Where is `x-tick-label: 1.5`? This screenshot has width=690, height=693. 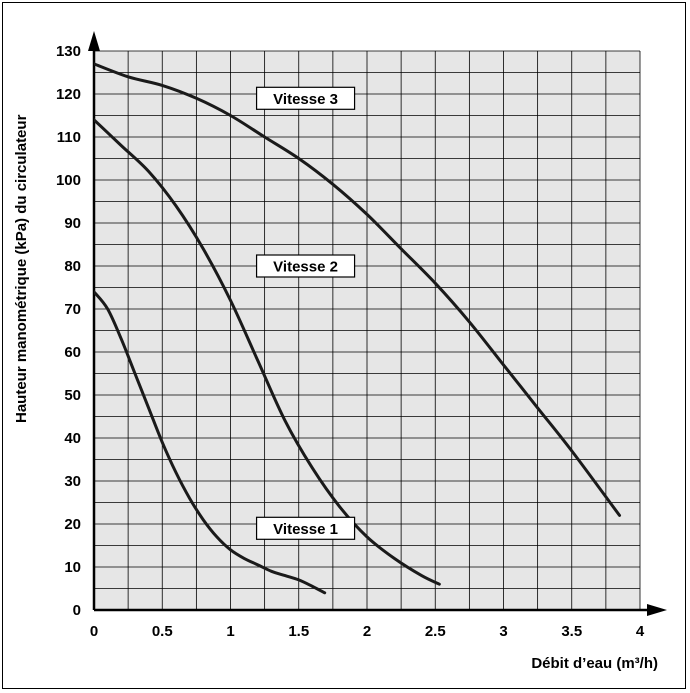
x-tick-label: 1.5 is located at coordinates (298, 631).